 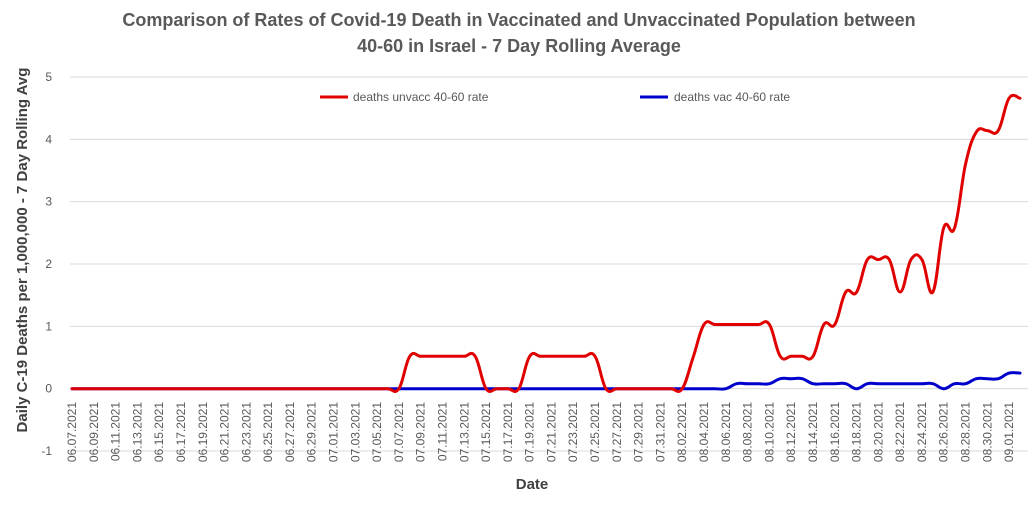 I want to click on x-tick-label: 07.01.2021, so click(x=334, y=432).